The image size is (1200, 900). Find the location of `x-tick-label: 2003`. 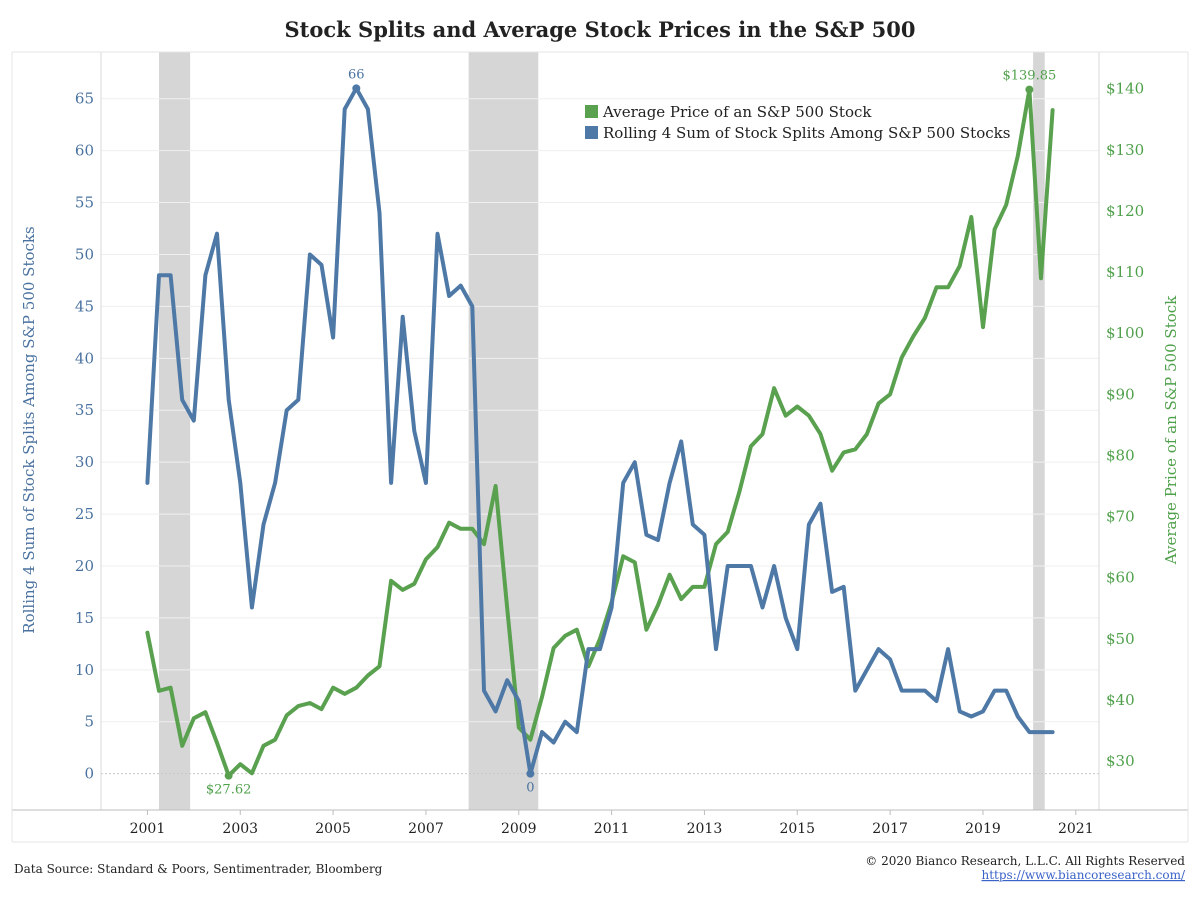

x-tick-label: 2003 is located at coordinates (240, 829).